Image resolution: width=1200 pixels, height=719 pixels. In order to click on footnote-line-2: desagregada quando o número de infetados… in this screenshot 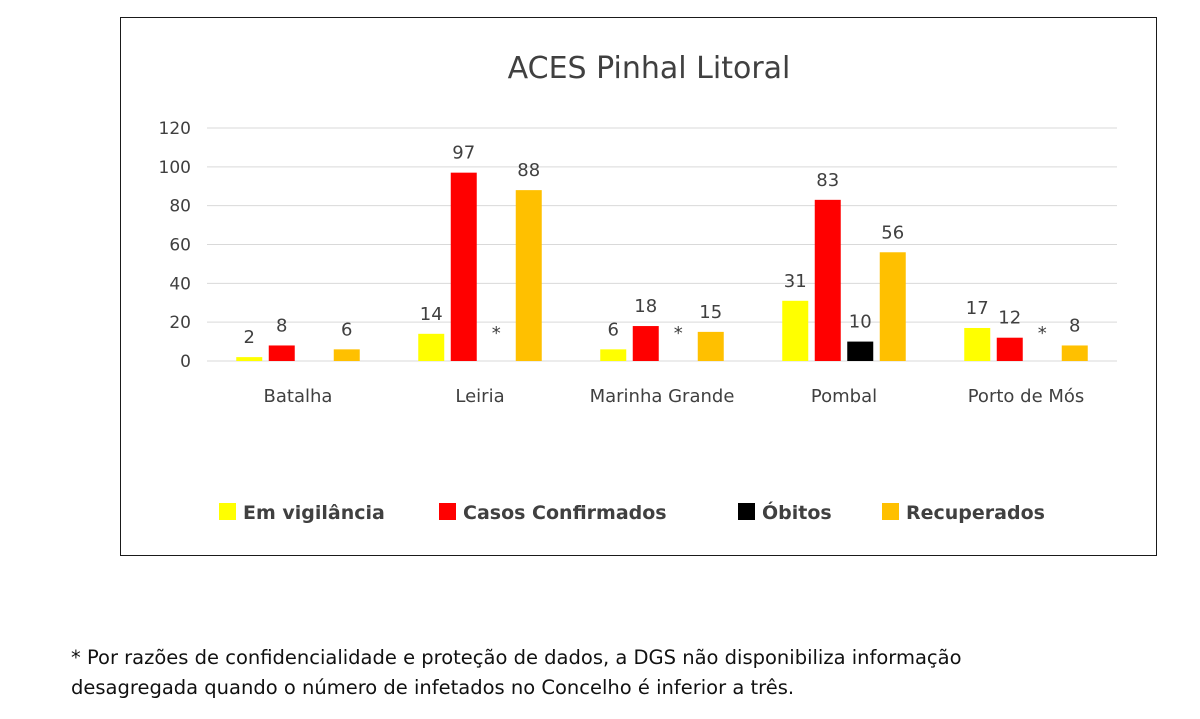, I will do `click(433, 687)`.